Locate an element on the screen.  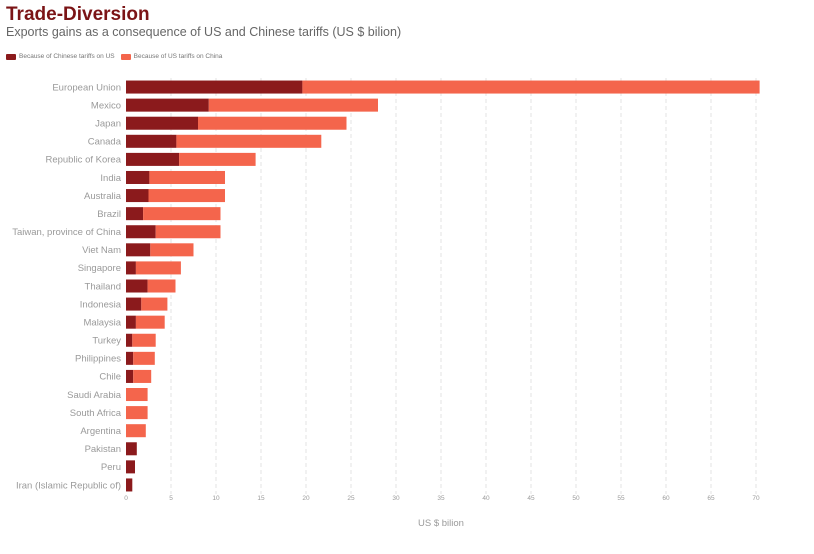
category-label: Viet Nam is located at coordinates (101, 250).